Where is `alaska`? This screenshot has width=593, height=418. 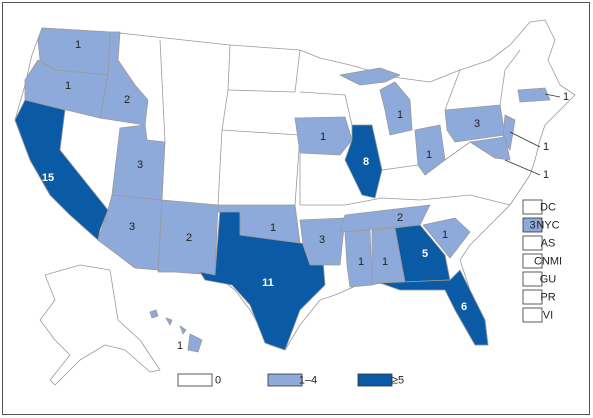
alaska is located at coordinates (100, 325).